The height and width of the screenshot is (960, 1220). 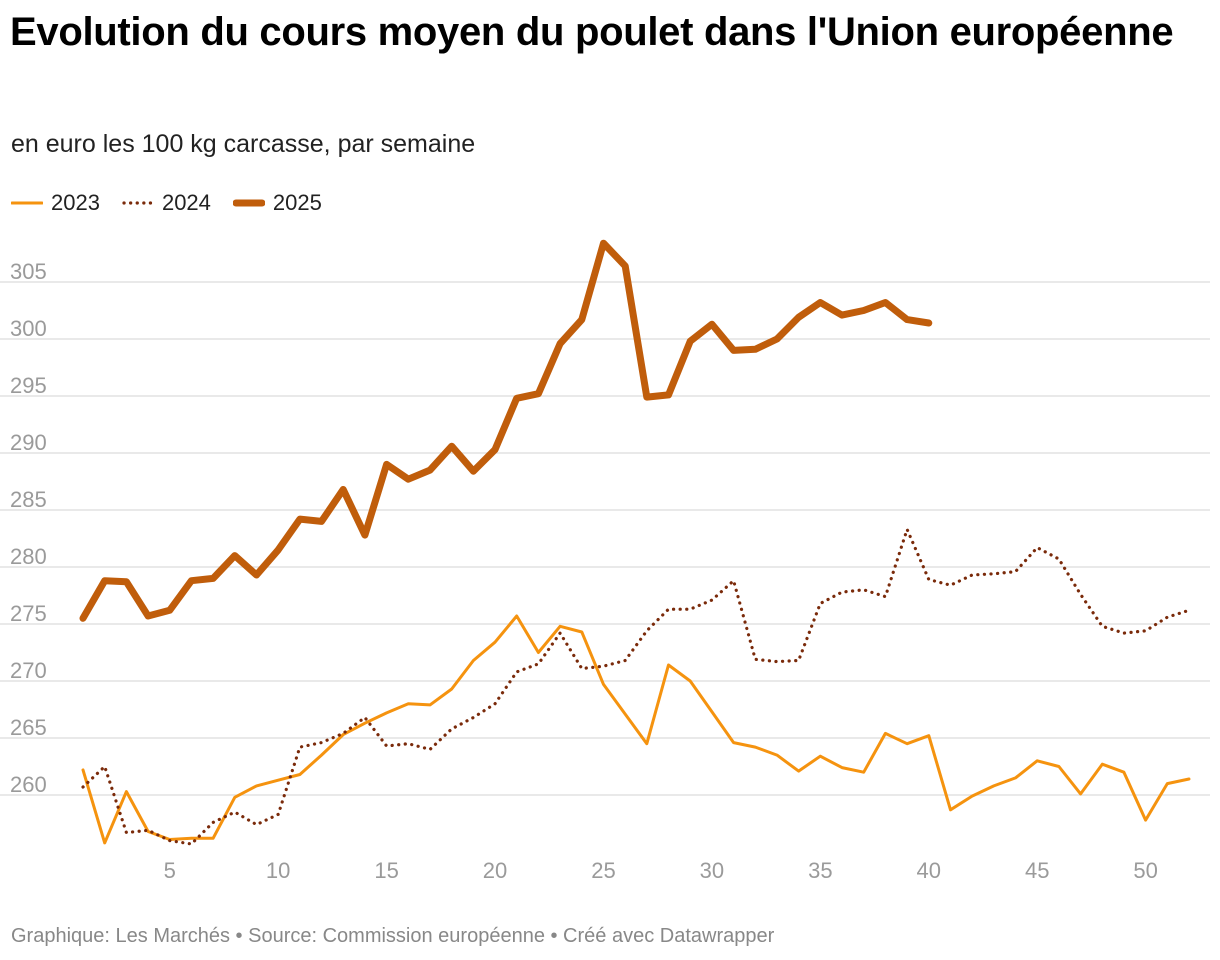 What do you see at coordinates (248, 203) in the screenshot?
I see `legend-swatch-2025` at bounding box center [248, 203].